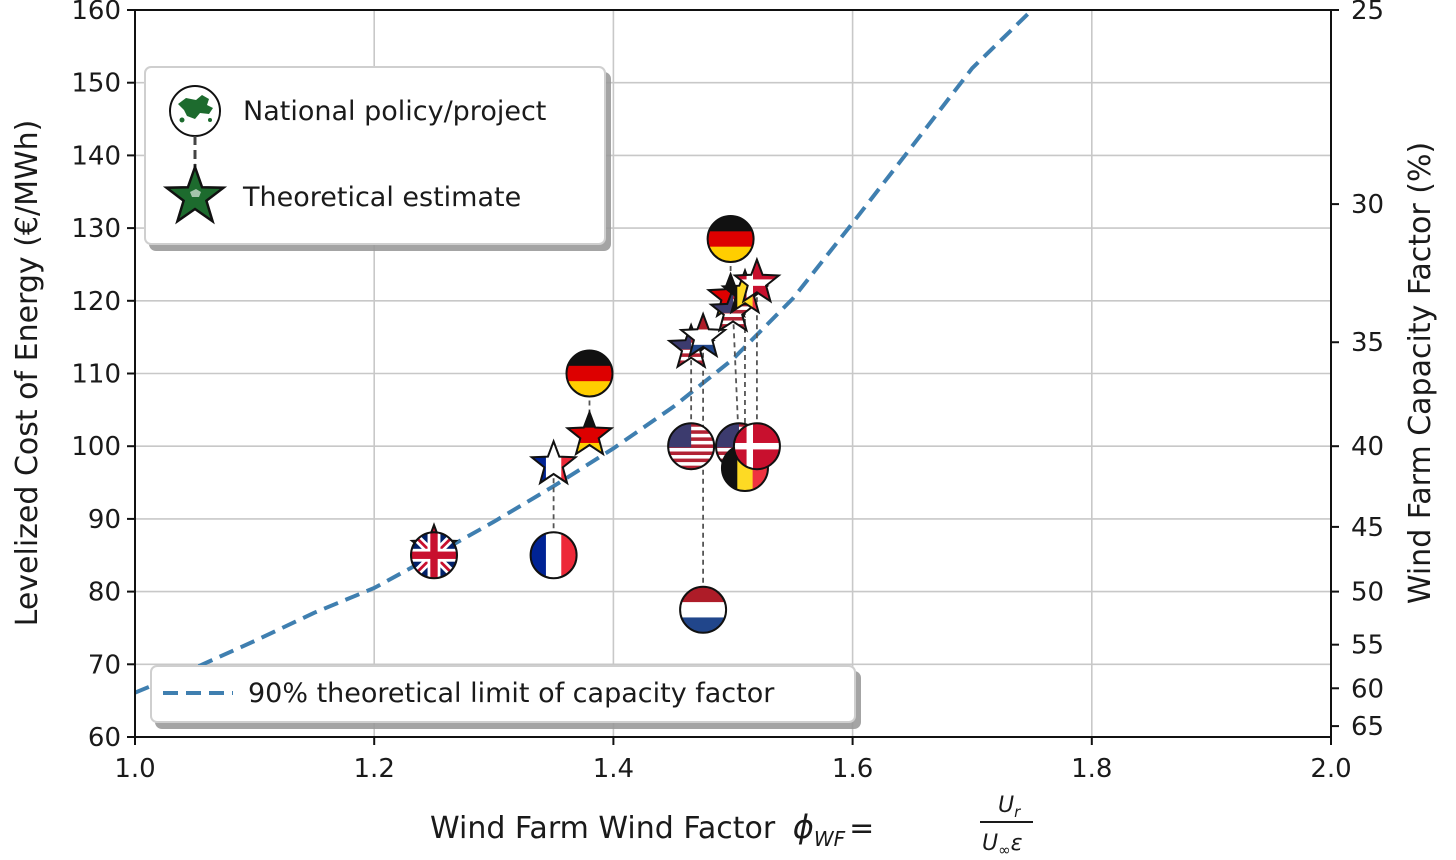  I want to click on x-axis-label-fraction: Ur U∞ε, so click(1006, 826).